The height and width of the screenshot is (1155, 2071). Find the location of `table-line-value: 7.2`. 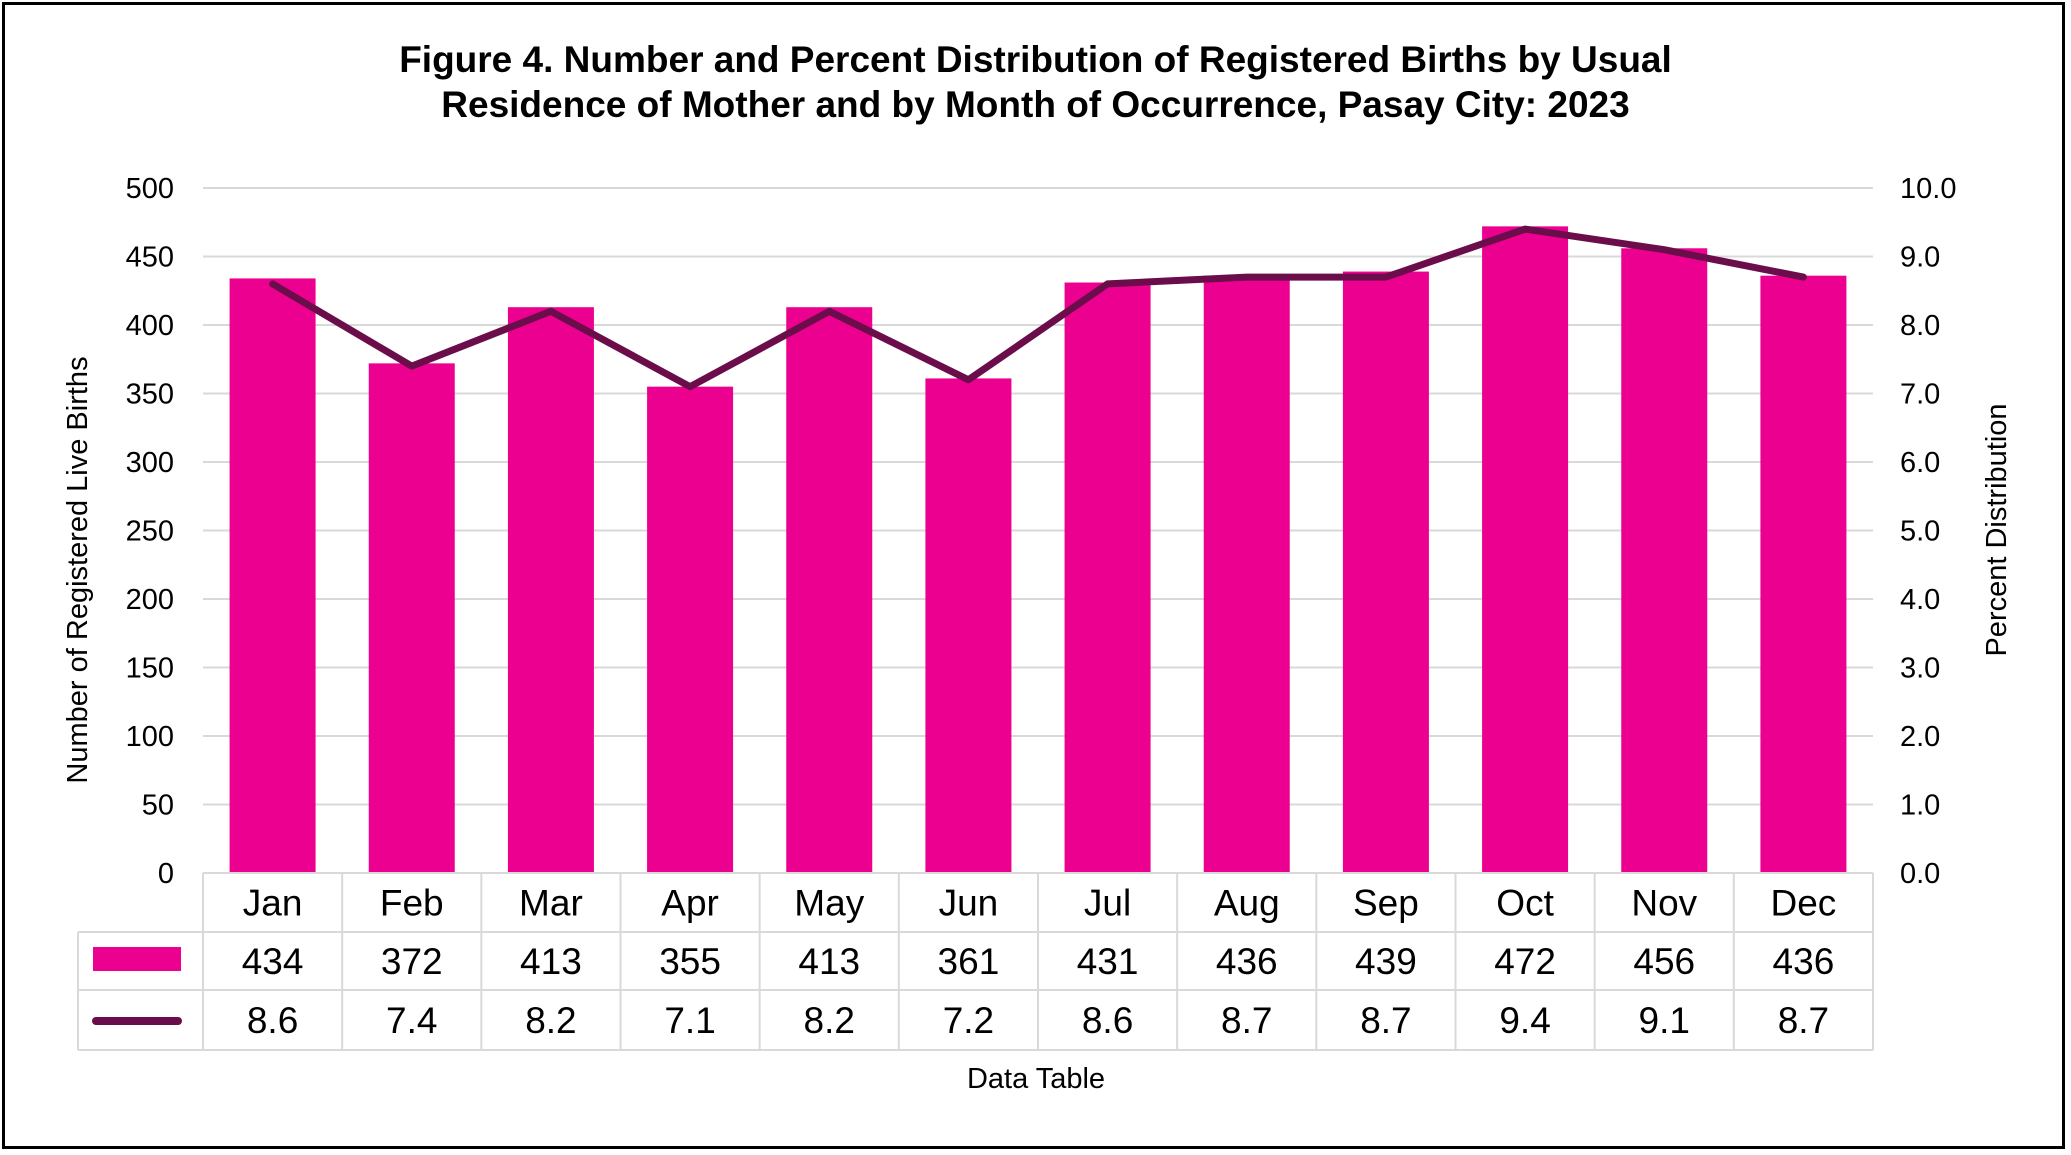

table-line-value: 7.2 is located at coordinates (968, 1020).